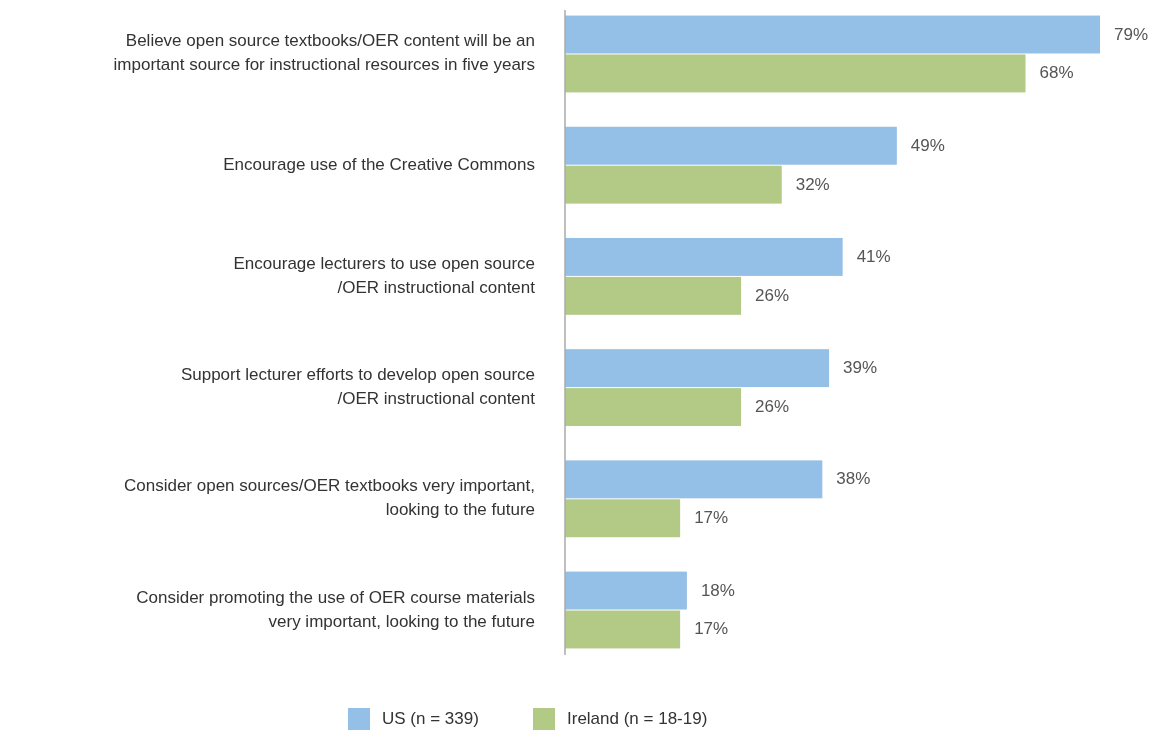 The image size is (1156, 731). I want to click on y-tick-label: Believe open source textbooks/OER content will be an important source for instructional resources in five years, so click(324, 53).